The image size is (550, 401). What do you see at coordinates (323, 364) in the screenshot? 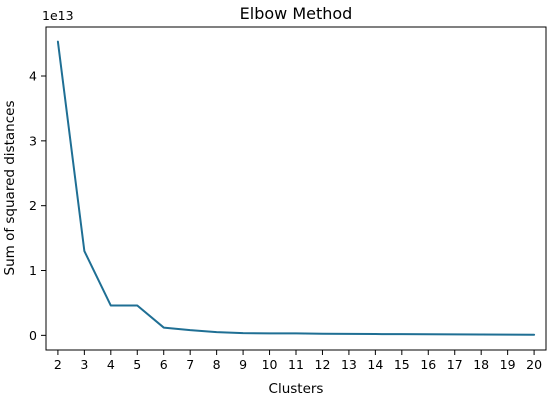
I see `x-tick-label: 12` at bounding box center [323, 364].